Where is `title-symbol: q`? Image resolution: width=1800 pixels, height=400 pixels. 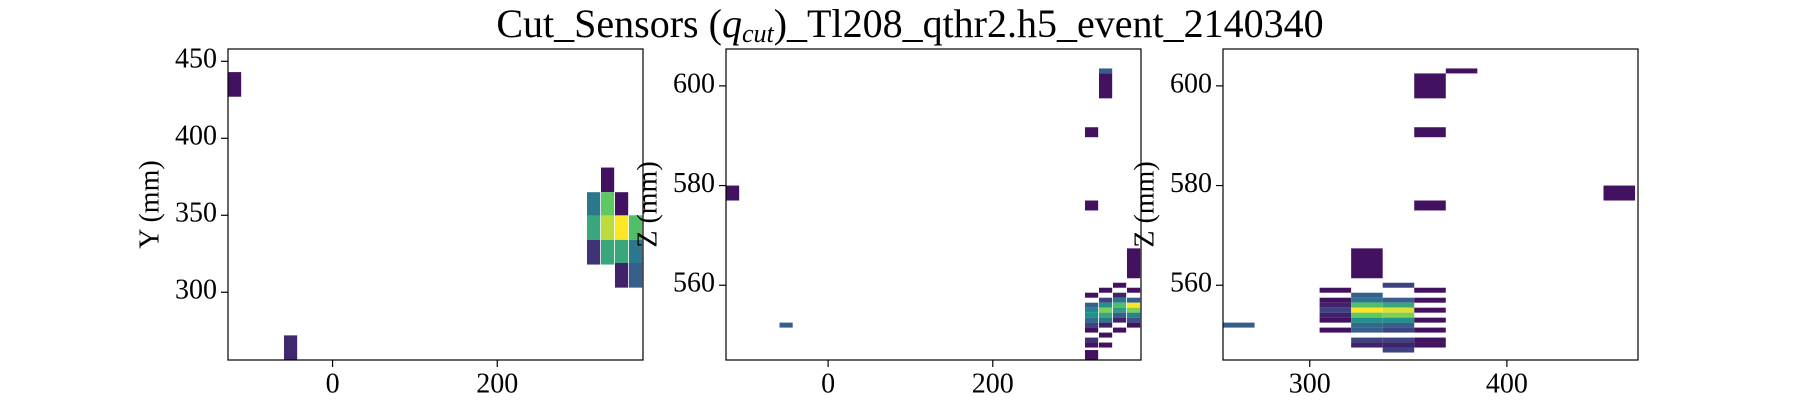 title-symbol: q is located at coordinates (732, 23).